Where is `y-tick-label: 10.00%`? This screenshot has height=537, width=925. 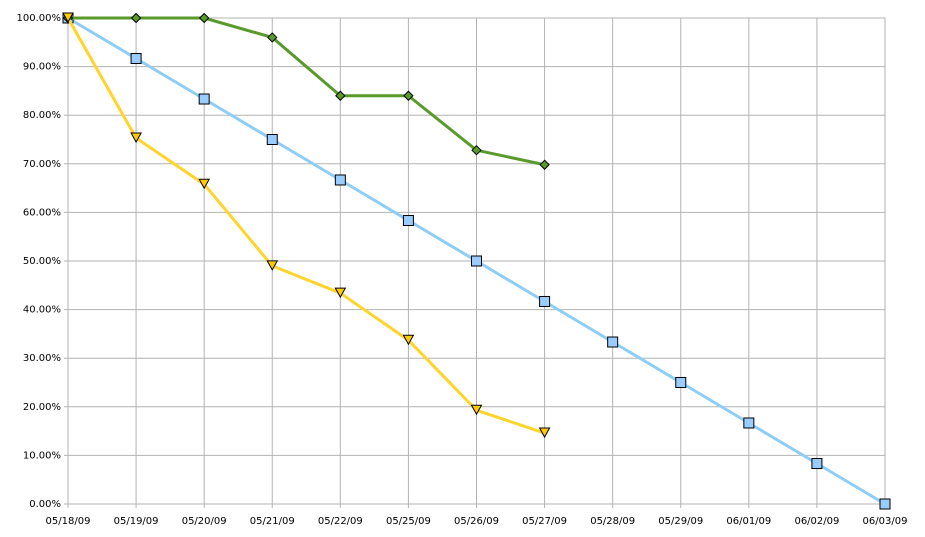 y-tick-label: 10.00% is located at coordinates (42, 455).